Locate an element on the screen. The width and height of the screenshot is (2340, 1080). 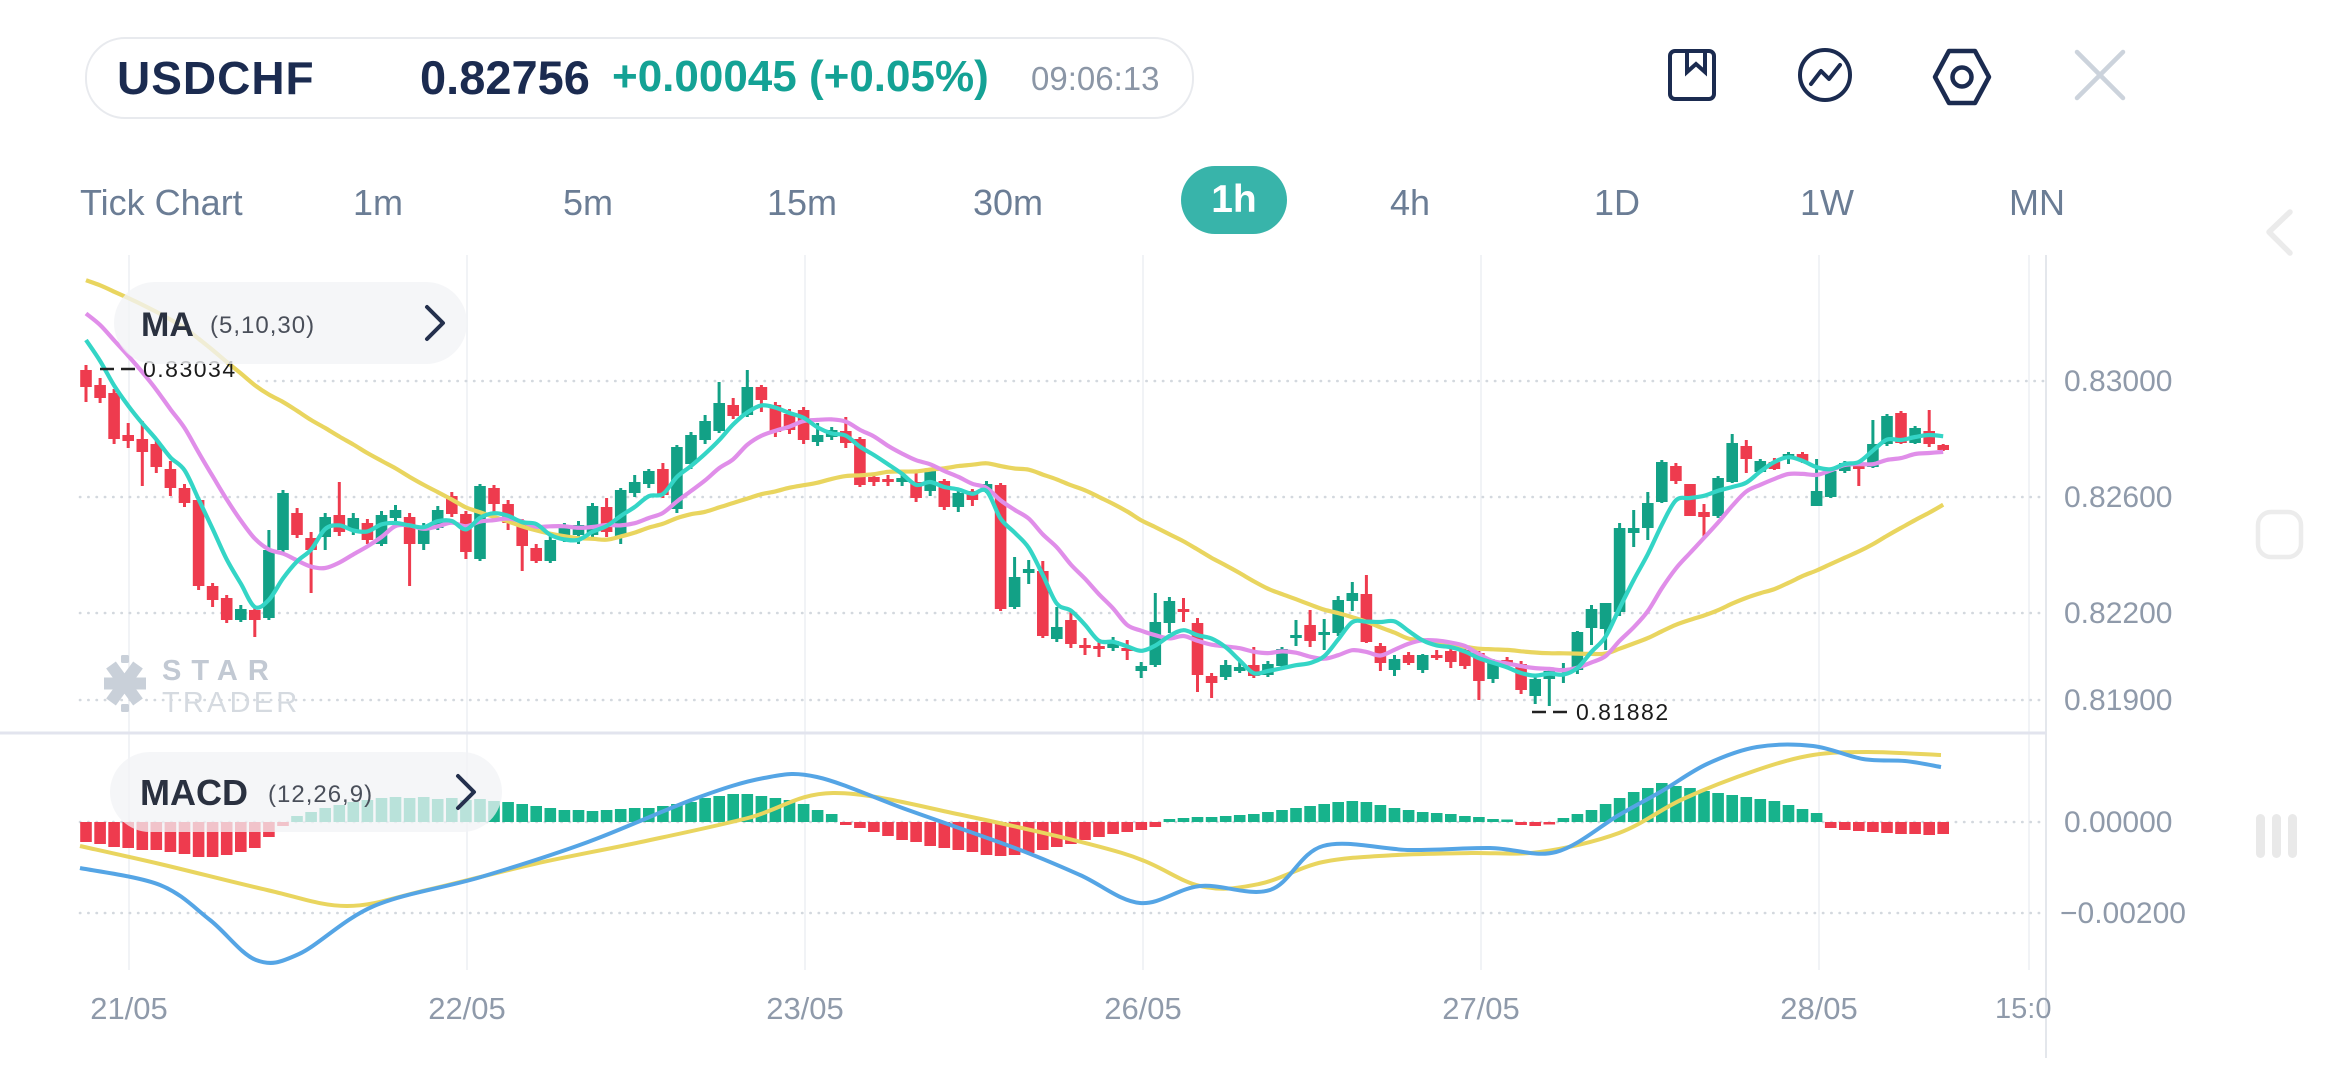
svg-text: MA is located at coordinates (167, 325).